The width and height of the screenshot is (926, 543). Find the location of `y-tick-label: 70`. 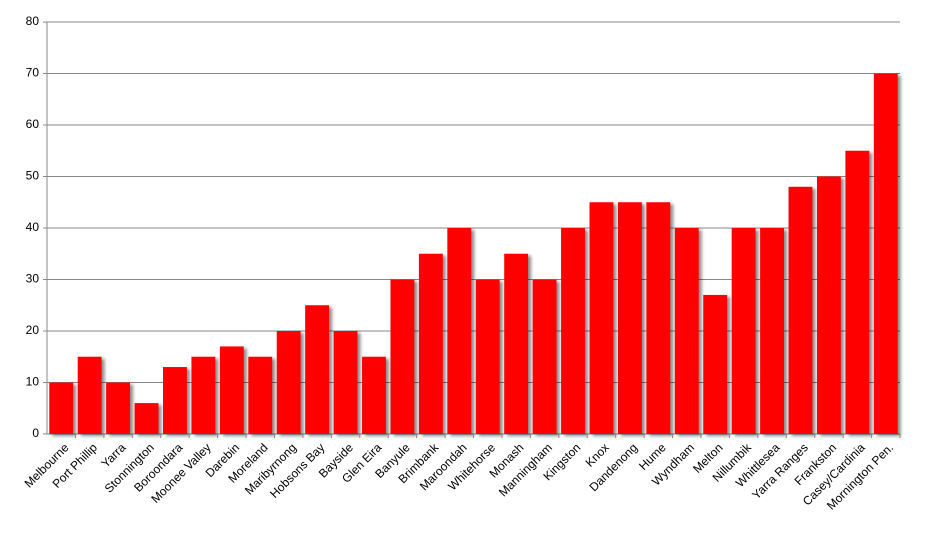

y-tick-label: 70 is located at coordinates (33, 73).